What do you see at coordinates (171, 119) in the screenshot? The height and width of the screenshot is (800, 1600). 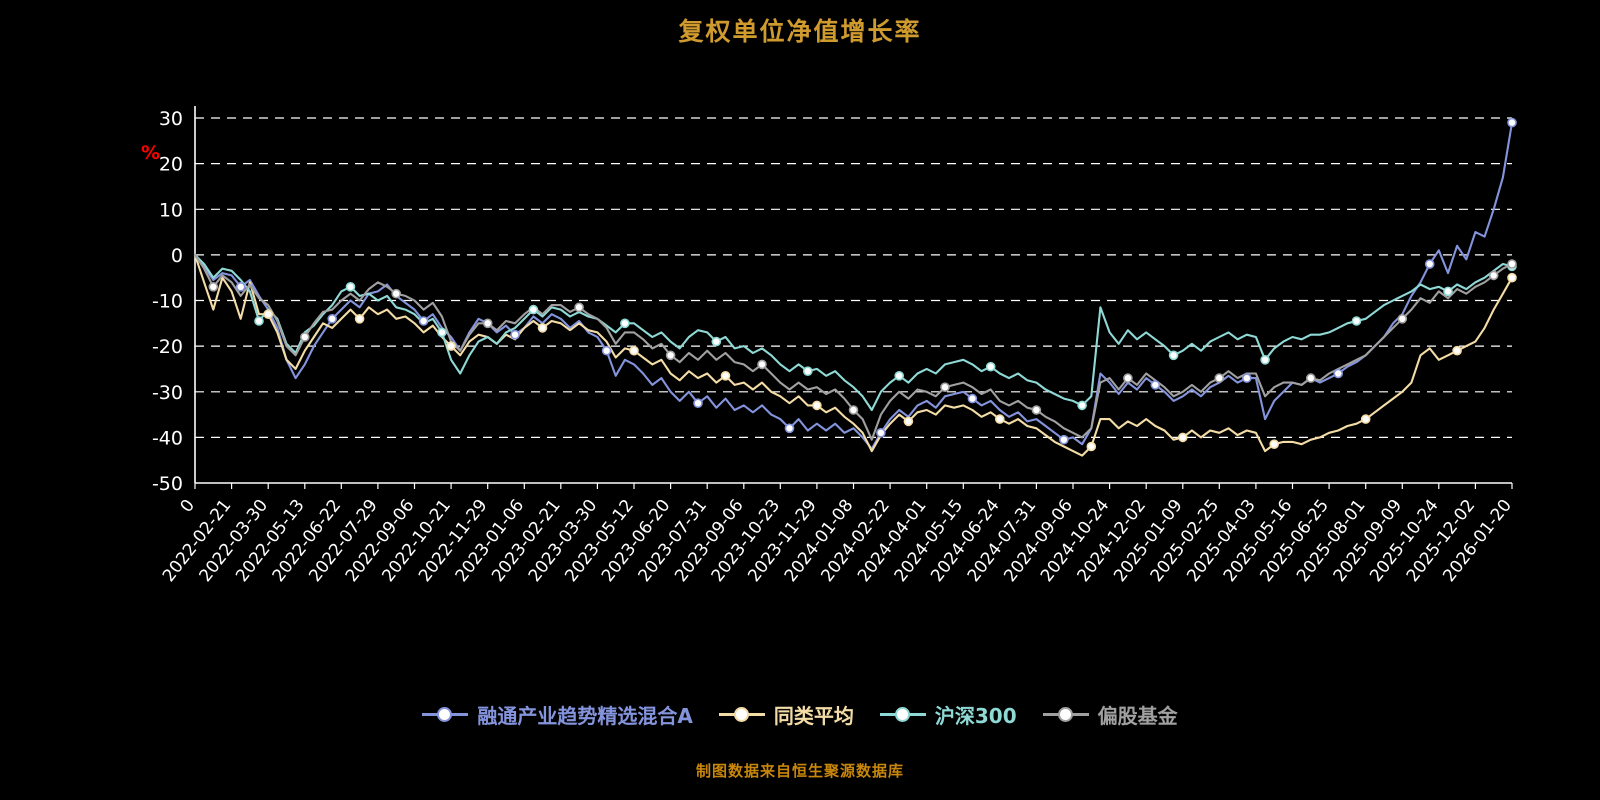 I see `y-tick-label: 30` at bounding box center [171, 119].